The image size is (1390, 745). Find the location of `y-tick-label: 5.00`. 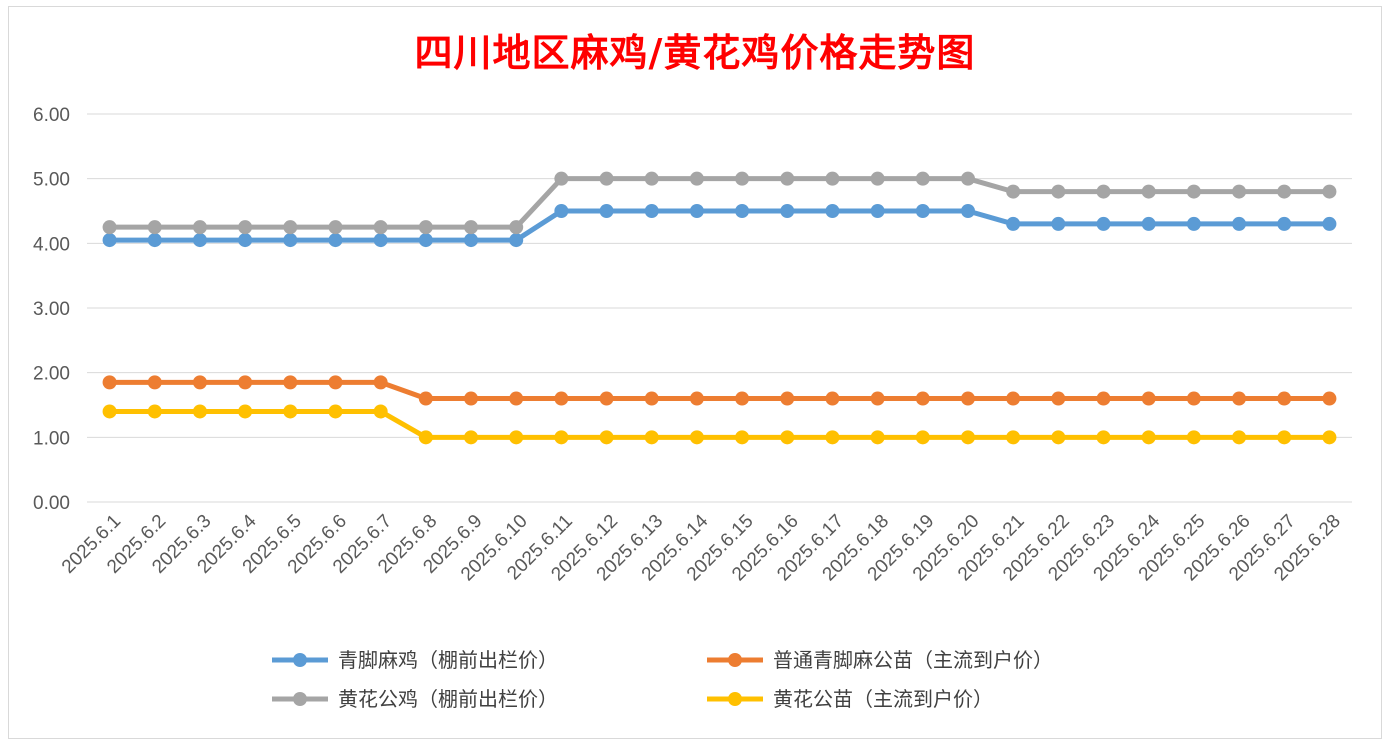

y-tick-label: 5.00 is located at coordinates (51, 180).